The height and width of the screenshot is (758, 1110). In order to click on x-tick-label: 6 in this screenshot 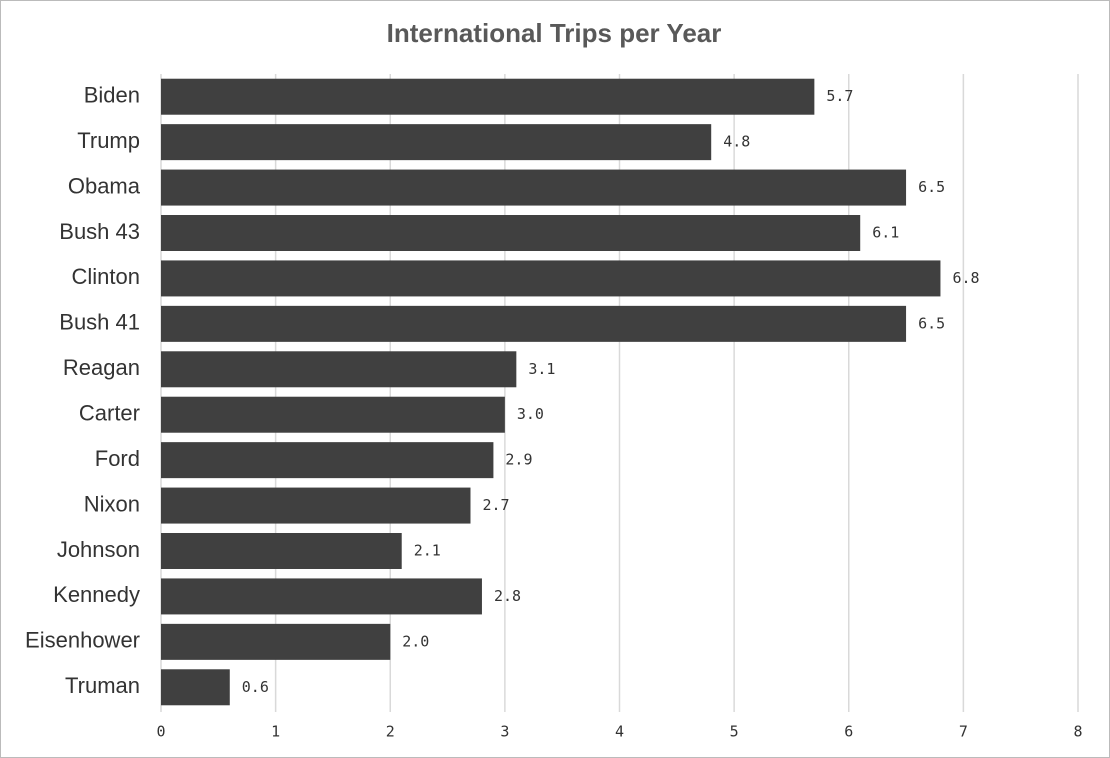, I will do `click(848, 732)`.